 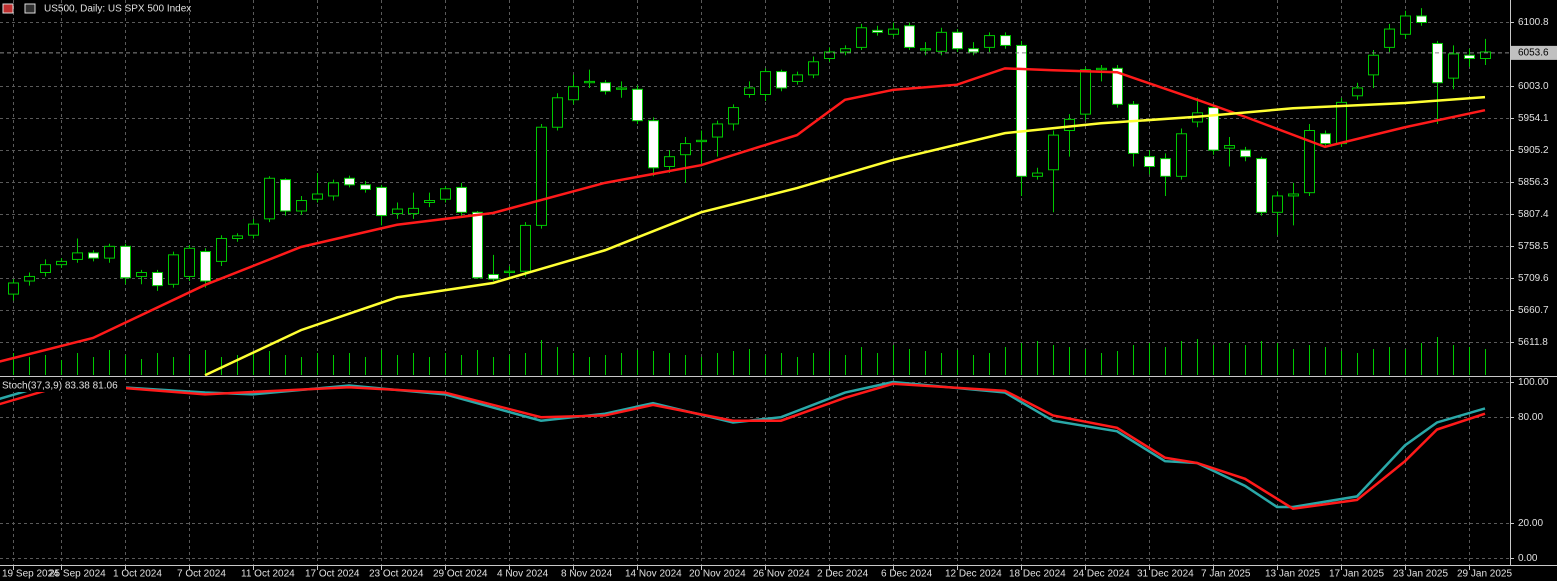 What do you see at coordinates (30, 574) in the screenshot?
I see `x-tick-label: 19 Sep 2024` at bounding box center [30, 574].